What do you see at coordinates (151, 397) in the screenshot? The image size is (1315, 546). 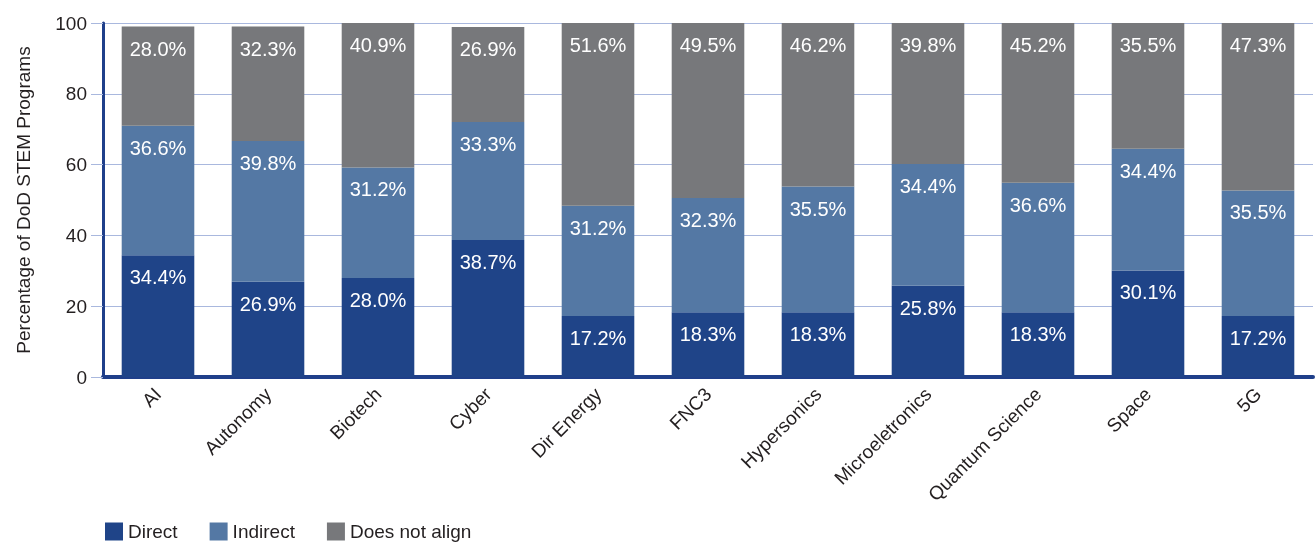 I see `x-tick-label: AI` at bounding box center [151, 397].